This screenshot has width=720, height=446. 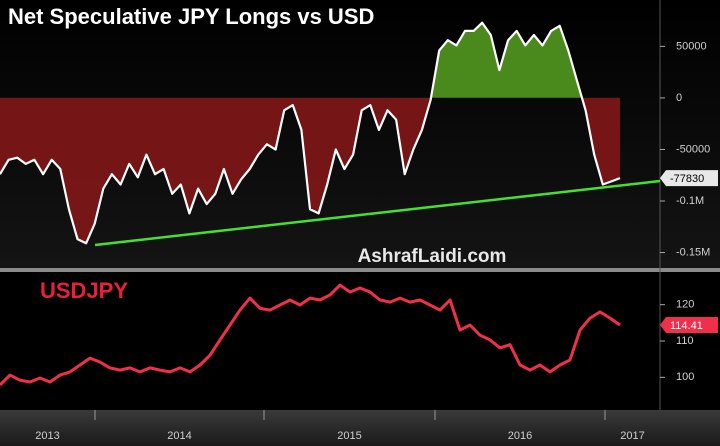 I want to click on x-axis-strip, so click(x=360, y=428).